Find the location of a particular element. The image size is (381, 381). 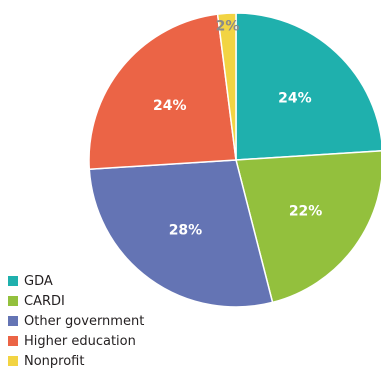

legend-item-higher-education: Higher education is located at coordinates (76, 341).